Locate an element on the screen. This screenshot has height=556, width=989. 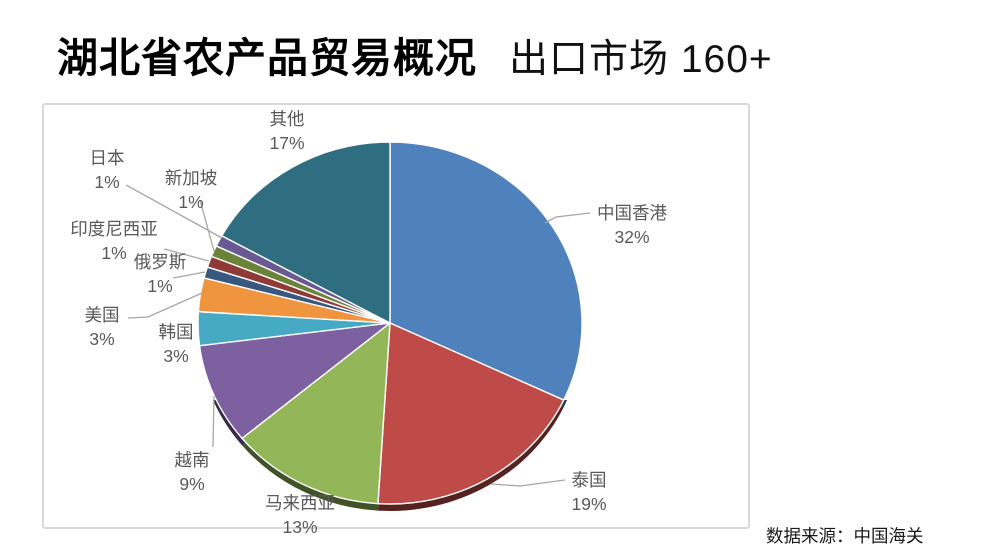
pie-label-2: 马来西亚 13% is located at coordinates (300, 515).